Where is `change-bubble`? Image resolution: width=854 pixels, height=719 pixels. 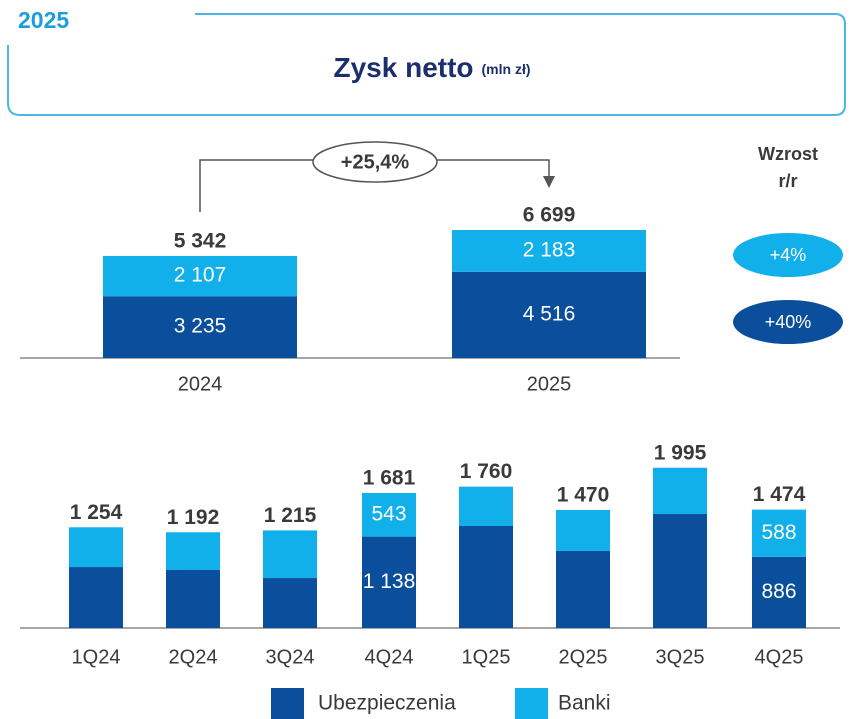
change-bubble is located at coordinates (375, 162).